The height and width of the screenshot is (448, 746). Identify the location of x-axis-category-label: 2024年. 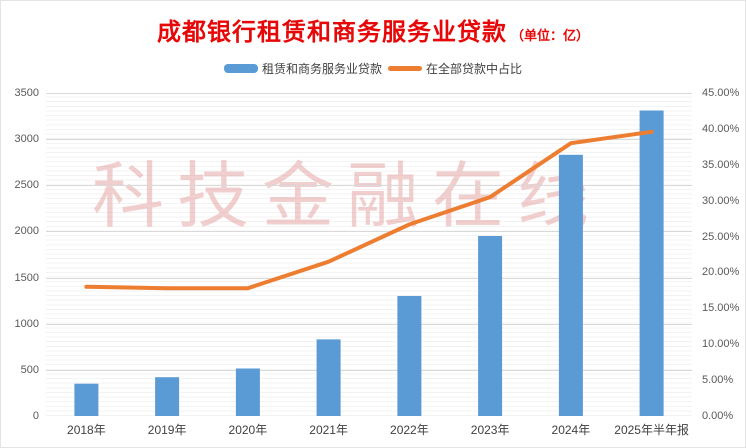
(571, 430).